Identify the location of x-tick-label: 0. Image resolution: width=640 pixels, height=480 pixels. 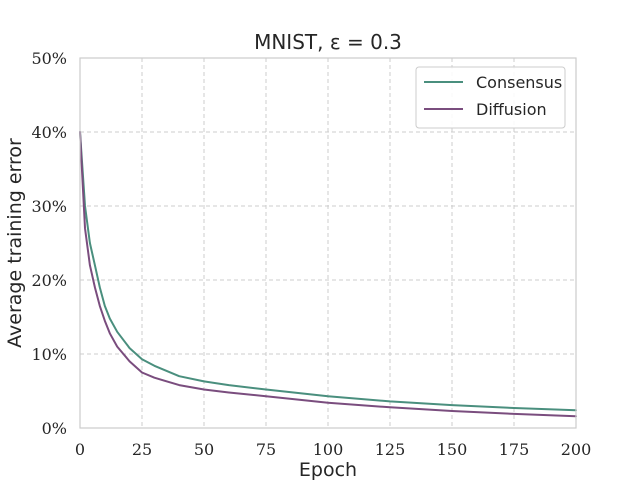
(80, 449).